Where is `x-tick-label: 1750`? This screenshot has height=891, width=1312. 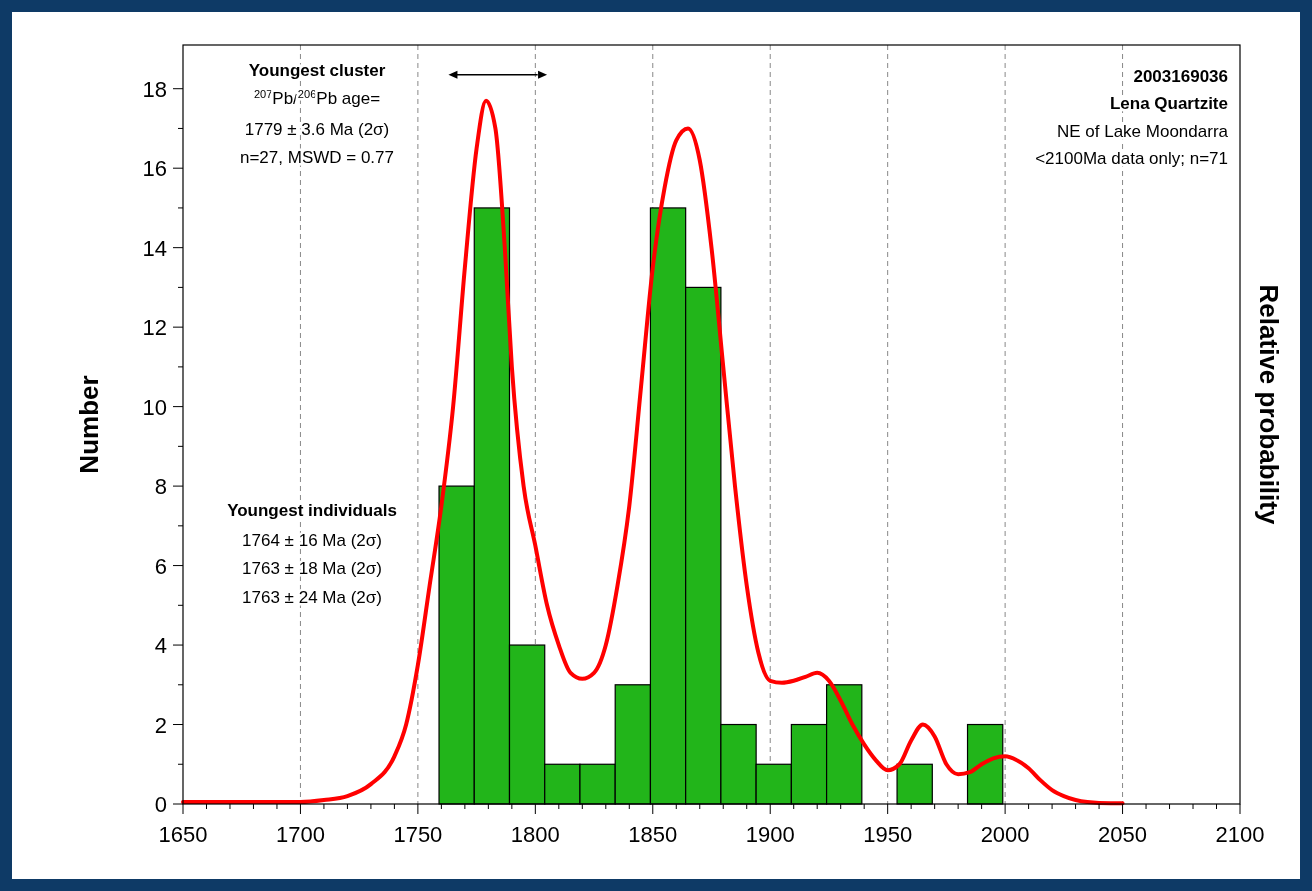
x-tick-label: 1750 is located at coordinates (418, 834).